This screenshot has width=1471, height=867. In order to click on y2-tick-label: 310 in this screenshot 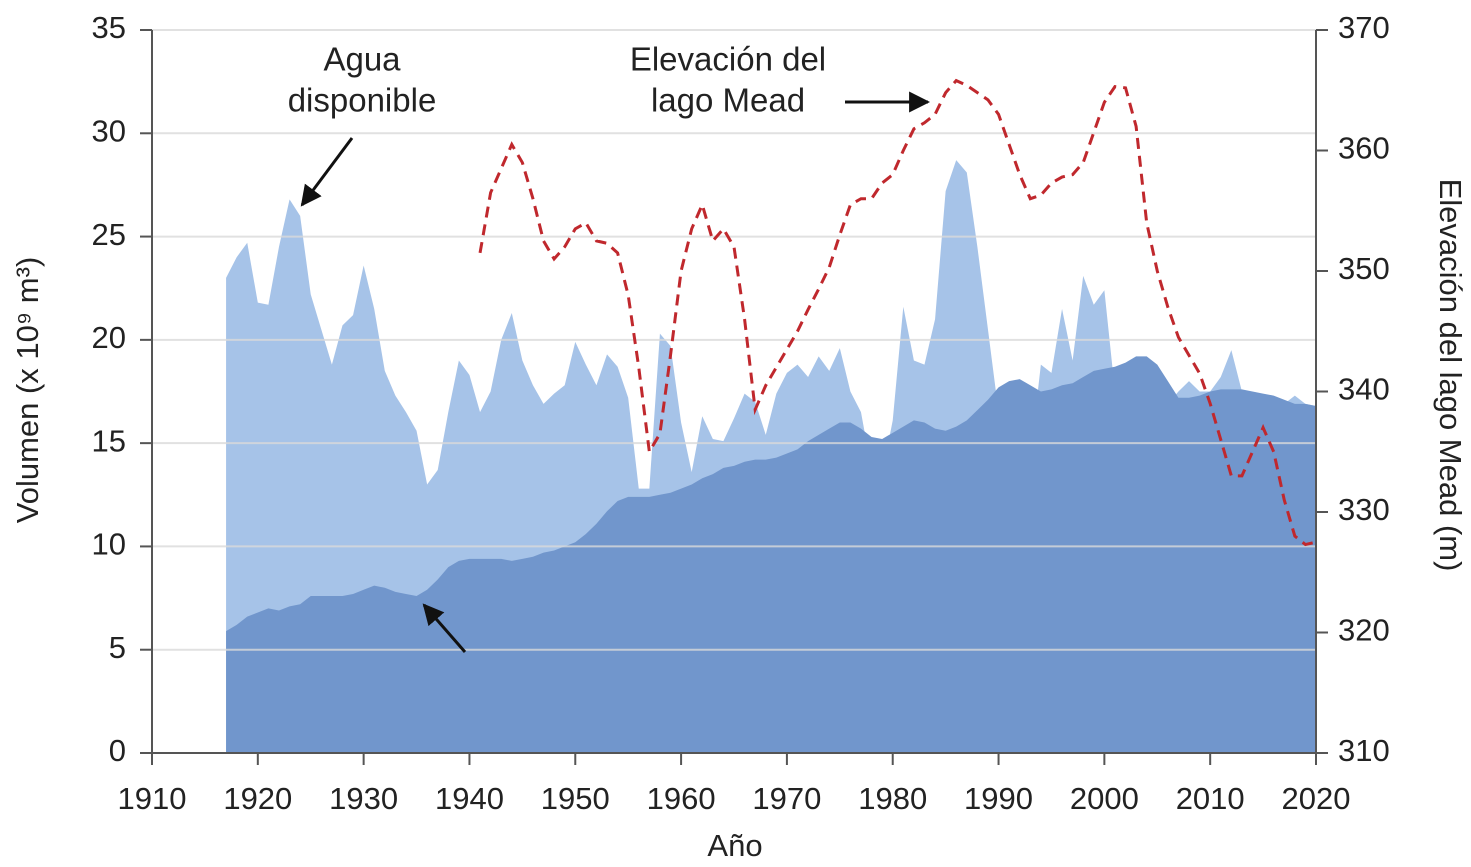, I will do `click(1364, 750)`.